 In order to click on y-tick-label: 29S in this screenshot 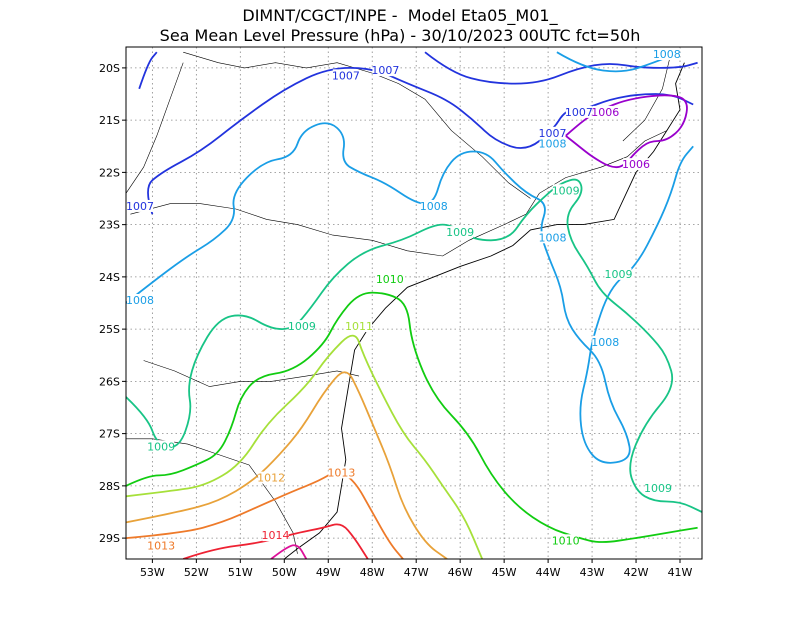, I will do `click(109, 538)`.